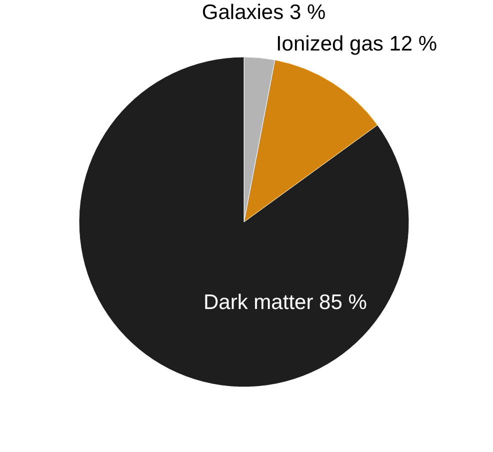 This screenshot has height=452, width=493. What do you see at coordinates (357, 44) in the screenshot?
I see `slice-label: Ionized gas 12 %` at bounding box center [357, 44].